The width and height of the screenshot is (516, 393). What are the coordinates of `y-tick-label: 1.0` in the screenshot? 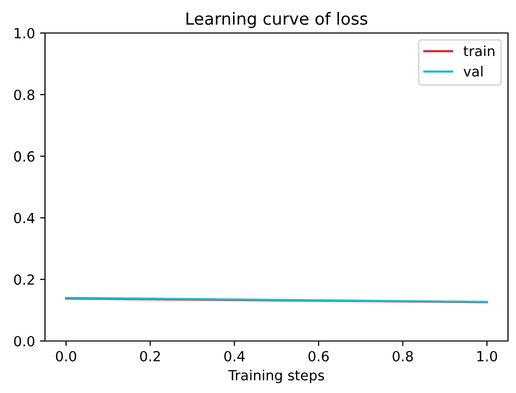 It's located at (24, 33).